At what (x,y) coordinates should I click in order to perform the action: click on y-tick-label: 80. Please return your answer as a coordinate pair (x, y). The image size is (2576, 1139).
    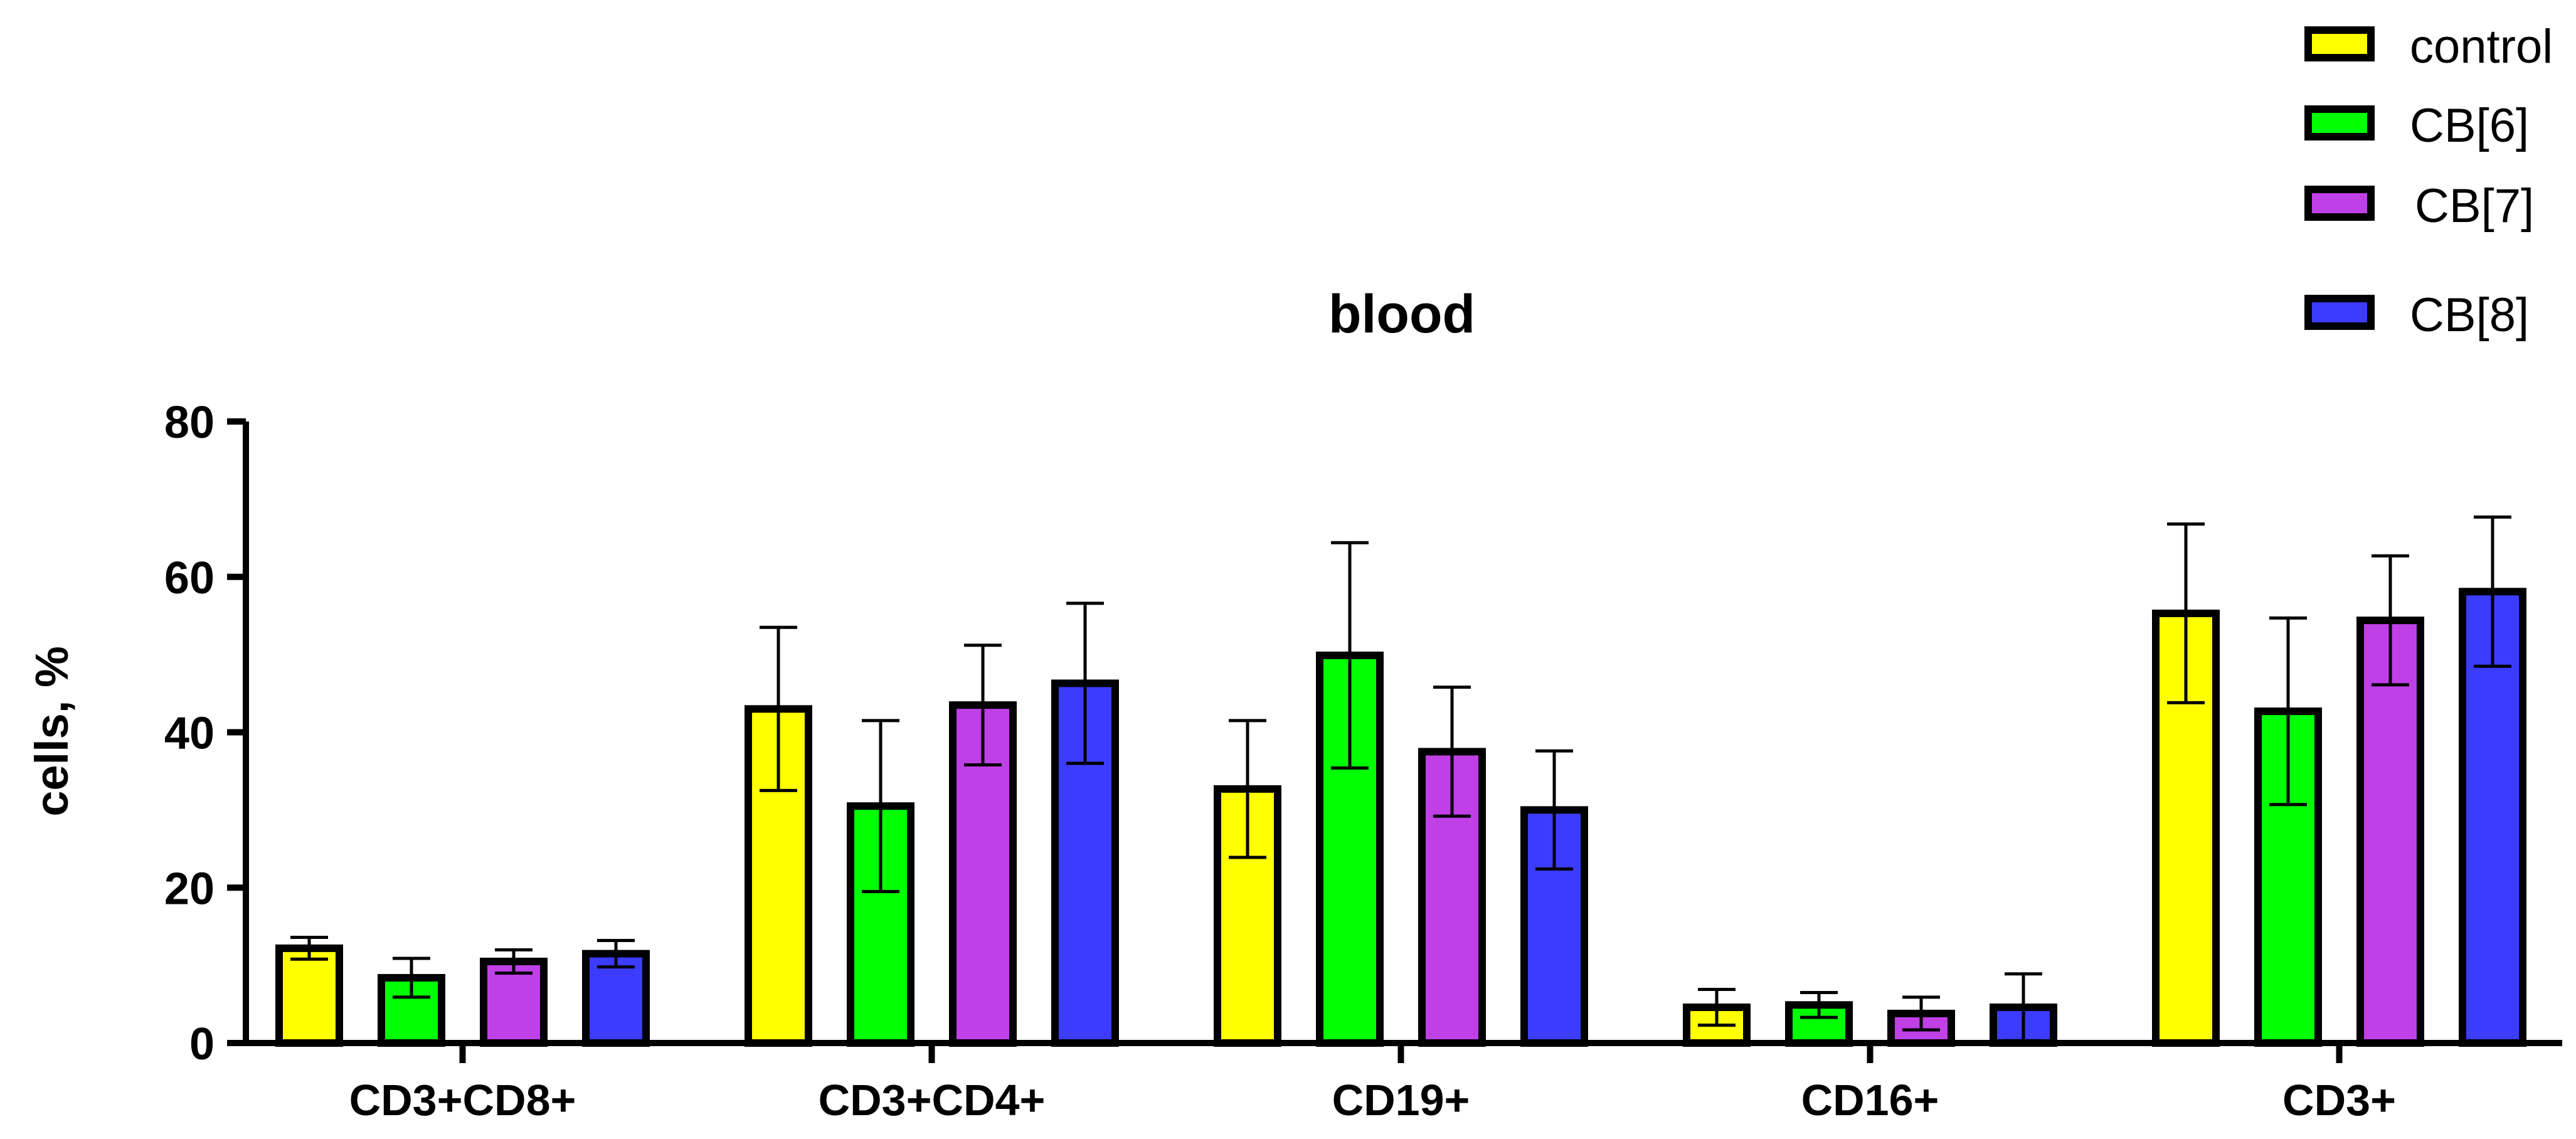
    Looking at the image, I should click on (189, 423).